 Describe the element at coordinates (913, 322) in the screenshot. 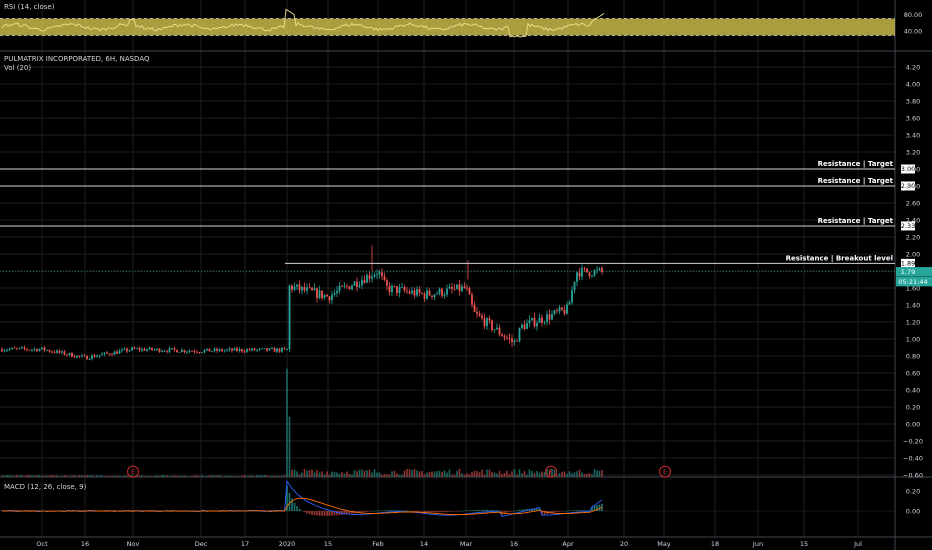

I see `price-tick-label: 1.20` at that location.